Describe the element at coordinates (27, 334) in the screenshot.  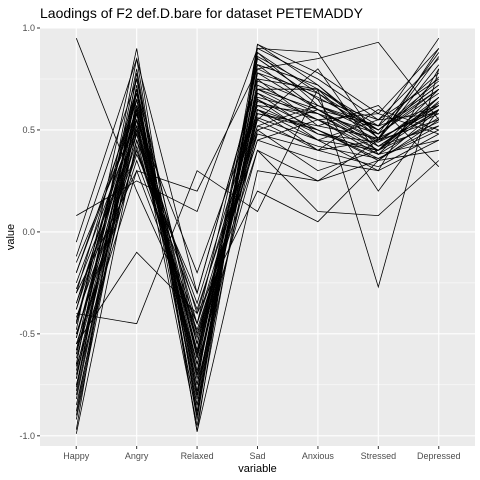
I see `y-tick-label: -0.5` at that location.